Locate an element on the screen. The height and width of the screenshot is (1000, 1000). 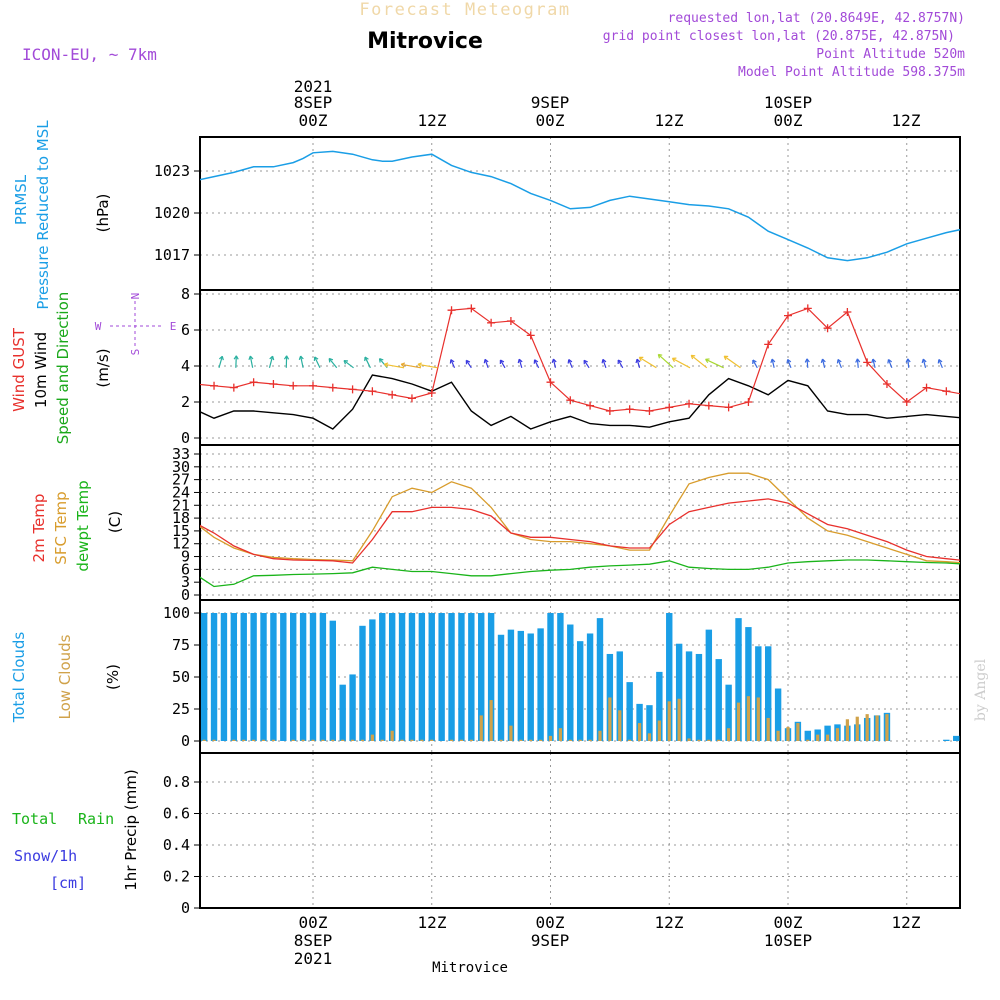
compass-n: N is located at coordinates (135, 296).